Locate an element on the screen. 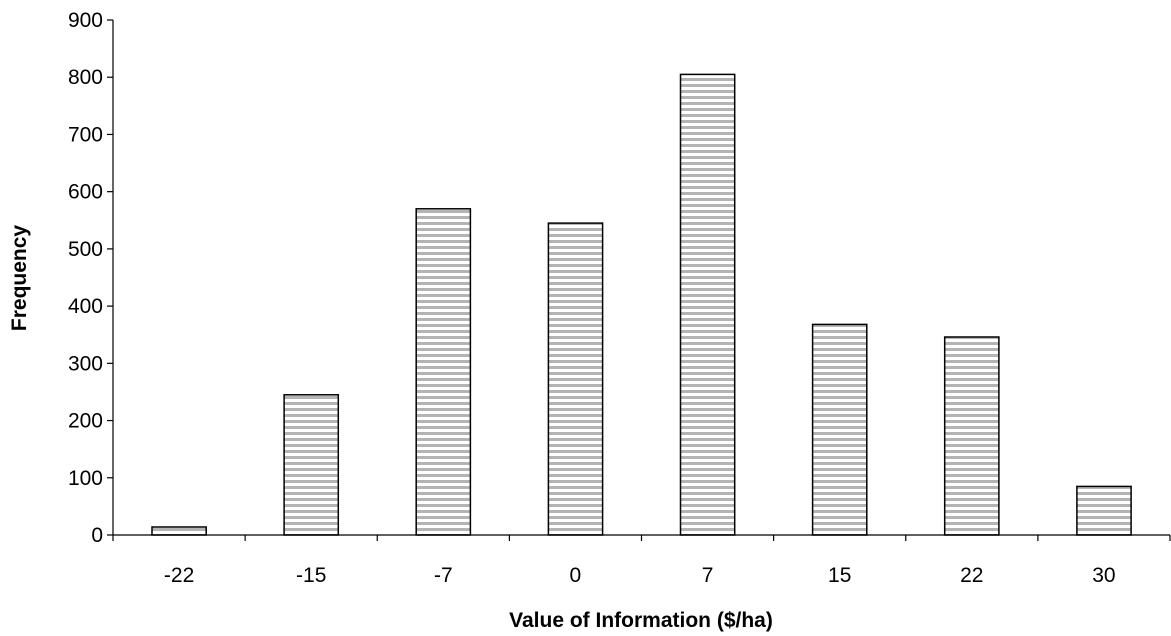 This screenshot has width=1171, height=636. y-tick-label: 800 is located at coordinates (85, 77).